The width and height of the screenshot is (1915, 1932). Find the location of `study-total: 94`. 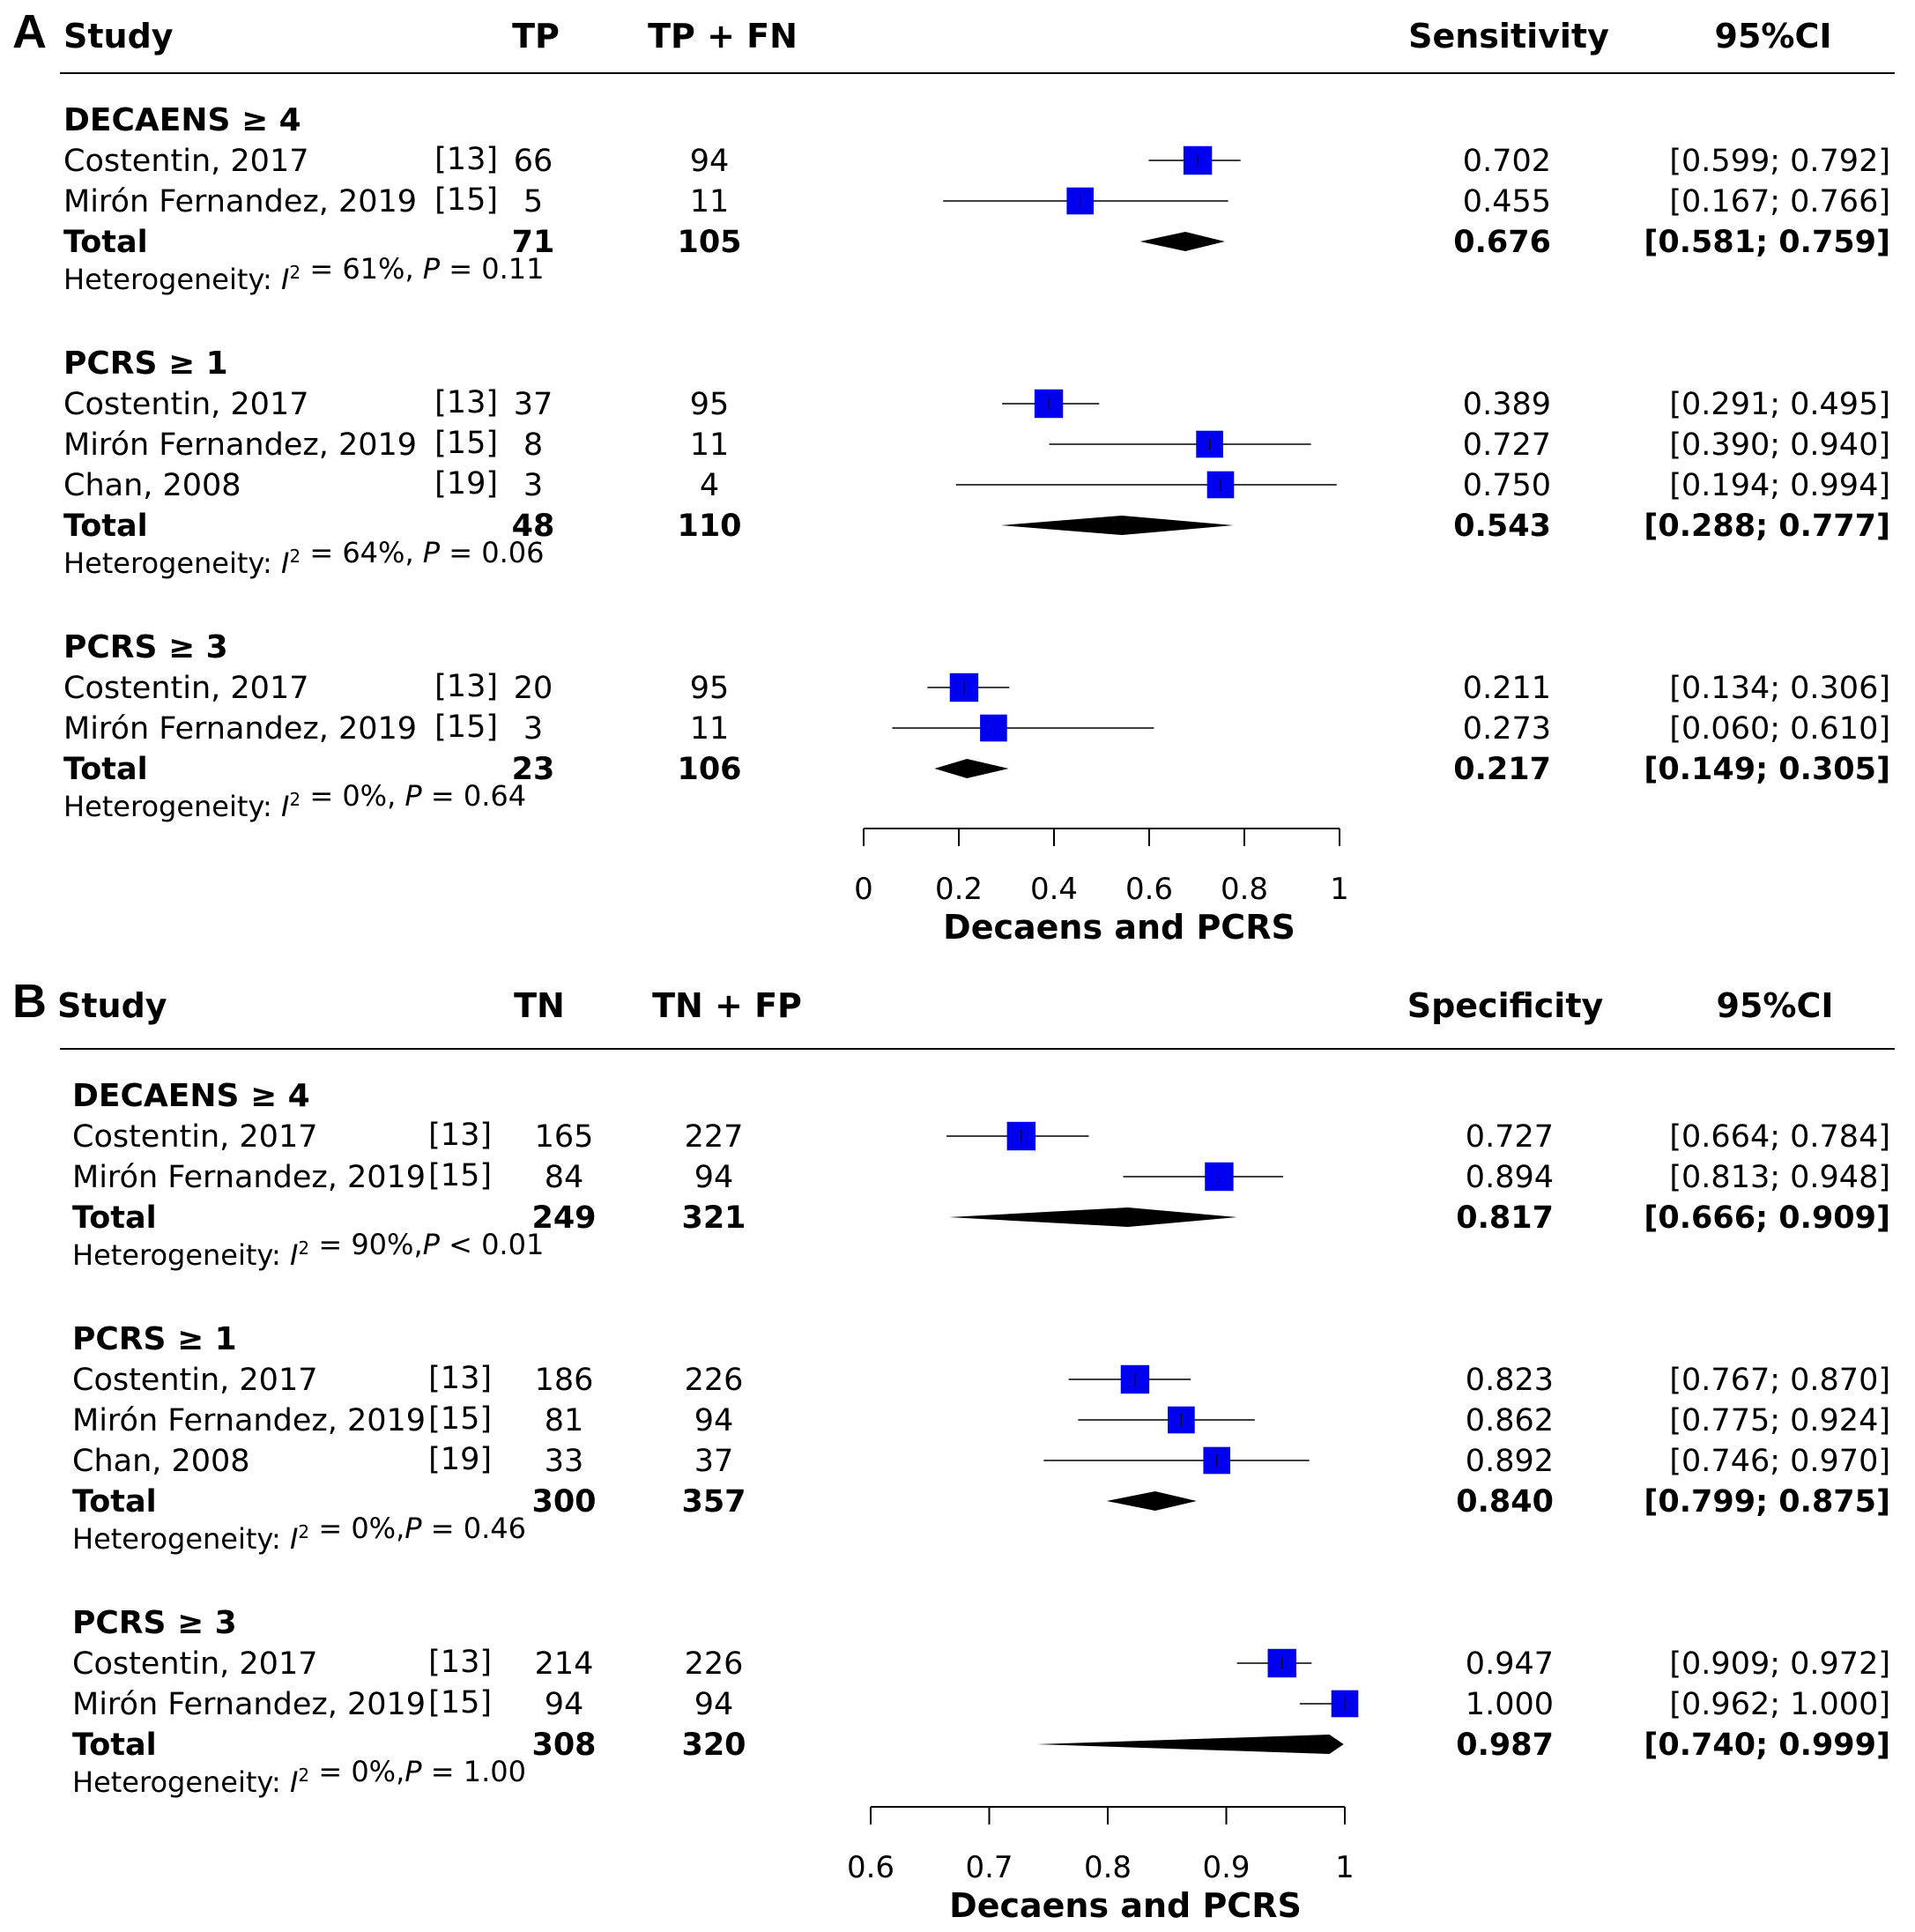

study-total: 94 is located at coordinates (714, 1704).